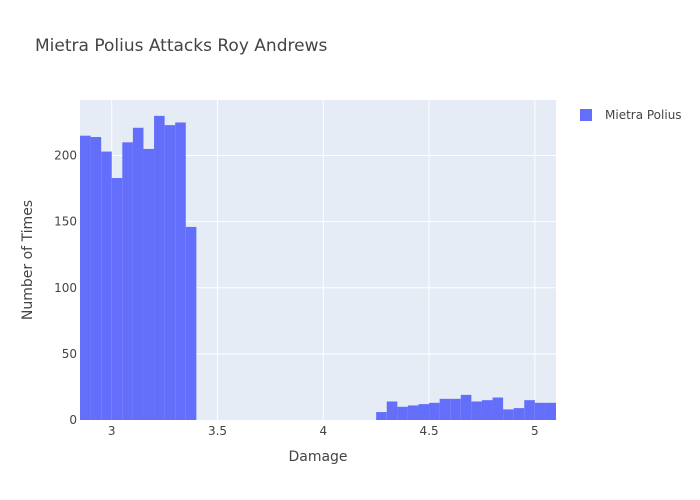  I want to click on x-tick-label: 3, so click(112, 431).